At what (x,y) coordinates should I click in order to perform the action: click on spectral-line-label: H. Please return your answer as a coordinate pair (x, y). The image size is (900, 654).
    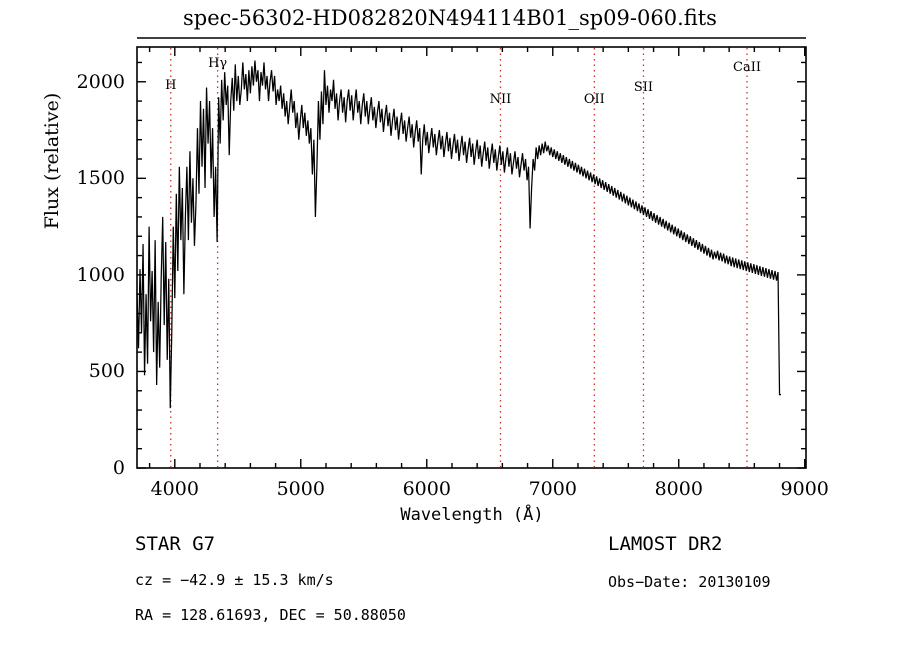
    Looking at the image, I should click on (171, 85).